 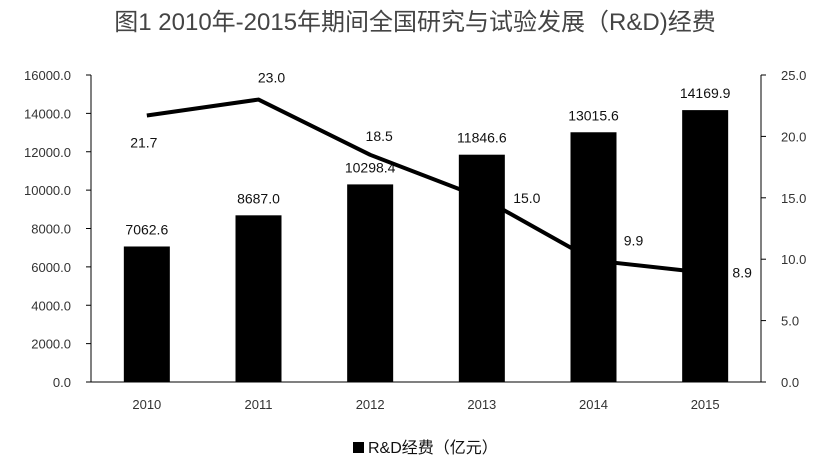 I want to click on left-tick-label: 4000.0, so click(x=51, y=305).